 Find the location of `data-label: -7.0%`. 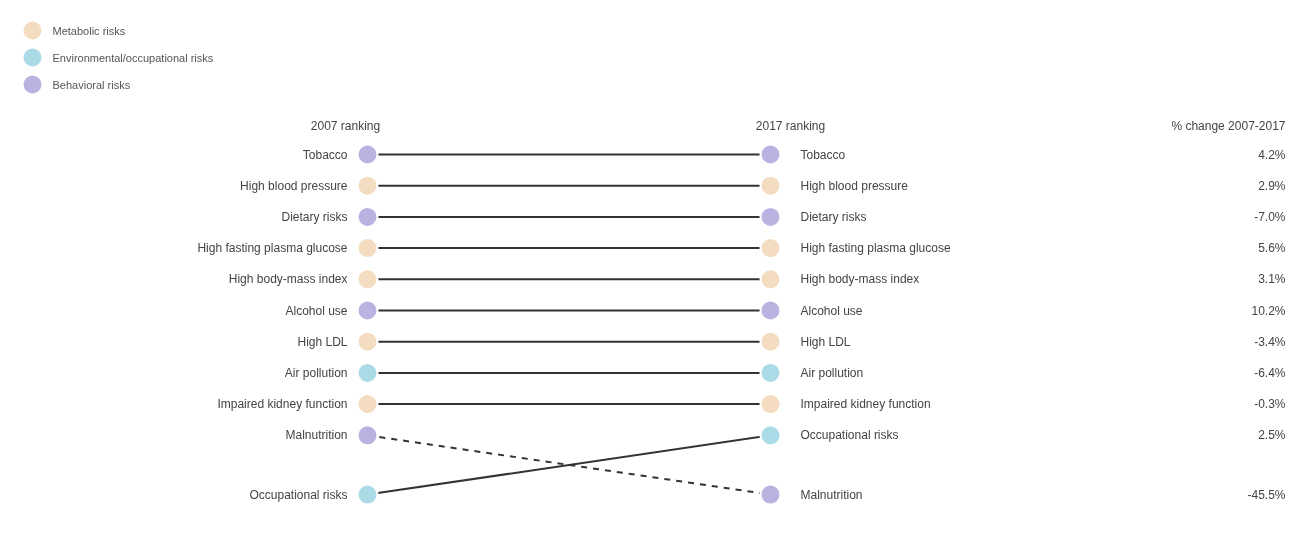

data-label: -7.0% is located at coordinates (1270, 216).